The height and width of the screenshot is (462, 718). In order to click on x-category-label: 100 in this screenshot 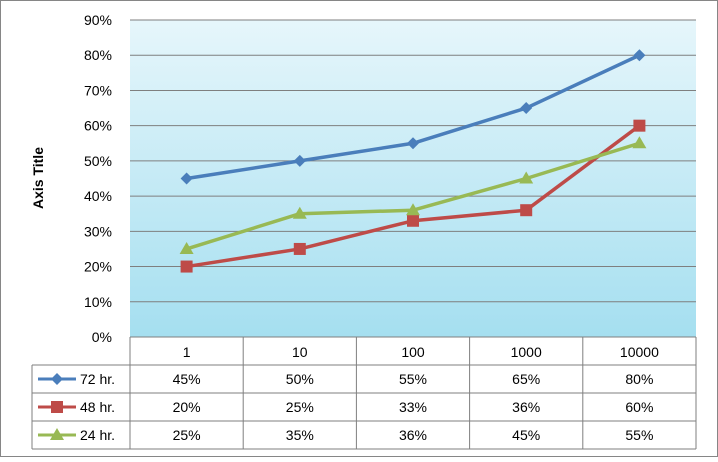, I will do `click(413, 352)`.